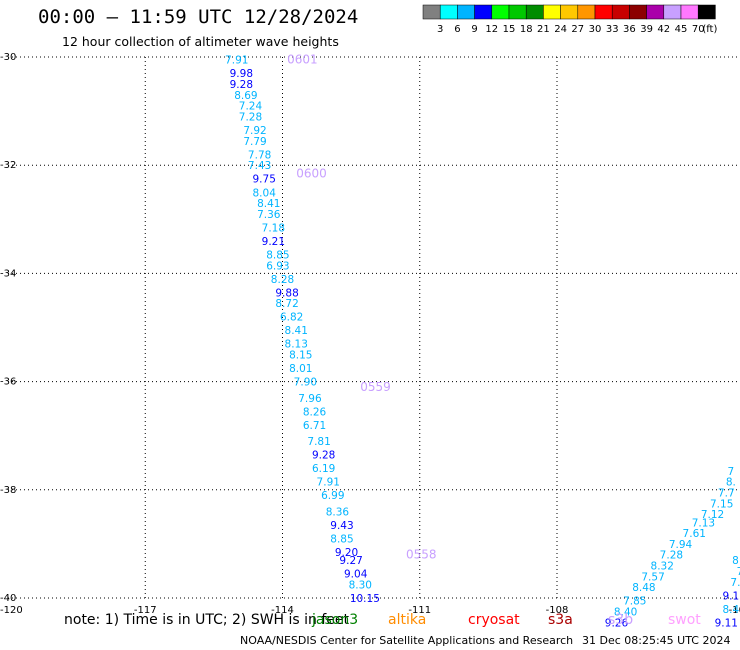  Describe the element at coordinates (577, 29) in the screenshot. I see `scale-label: 27` at that location.